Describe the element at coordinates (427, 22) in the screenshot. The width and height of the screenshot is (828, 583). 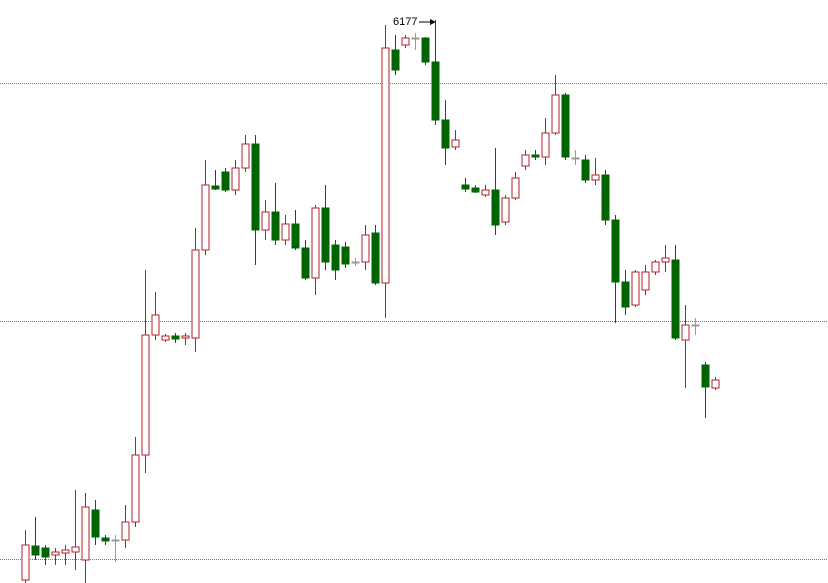
I see `peak-arrow` at that location.